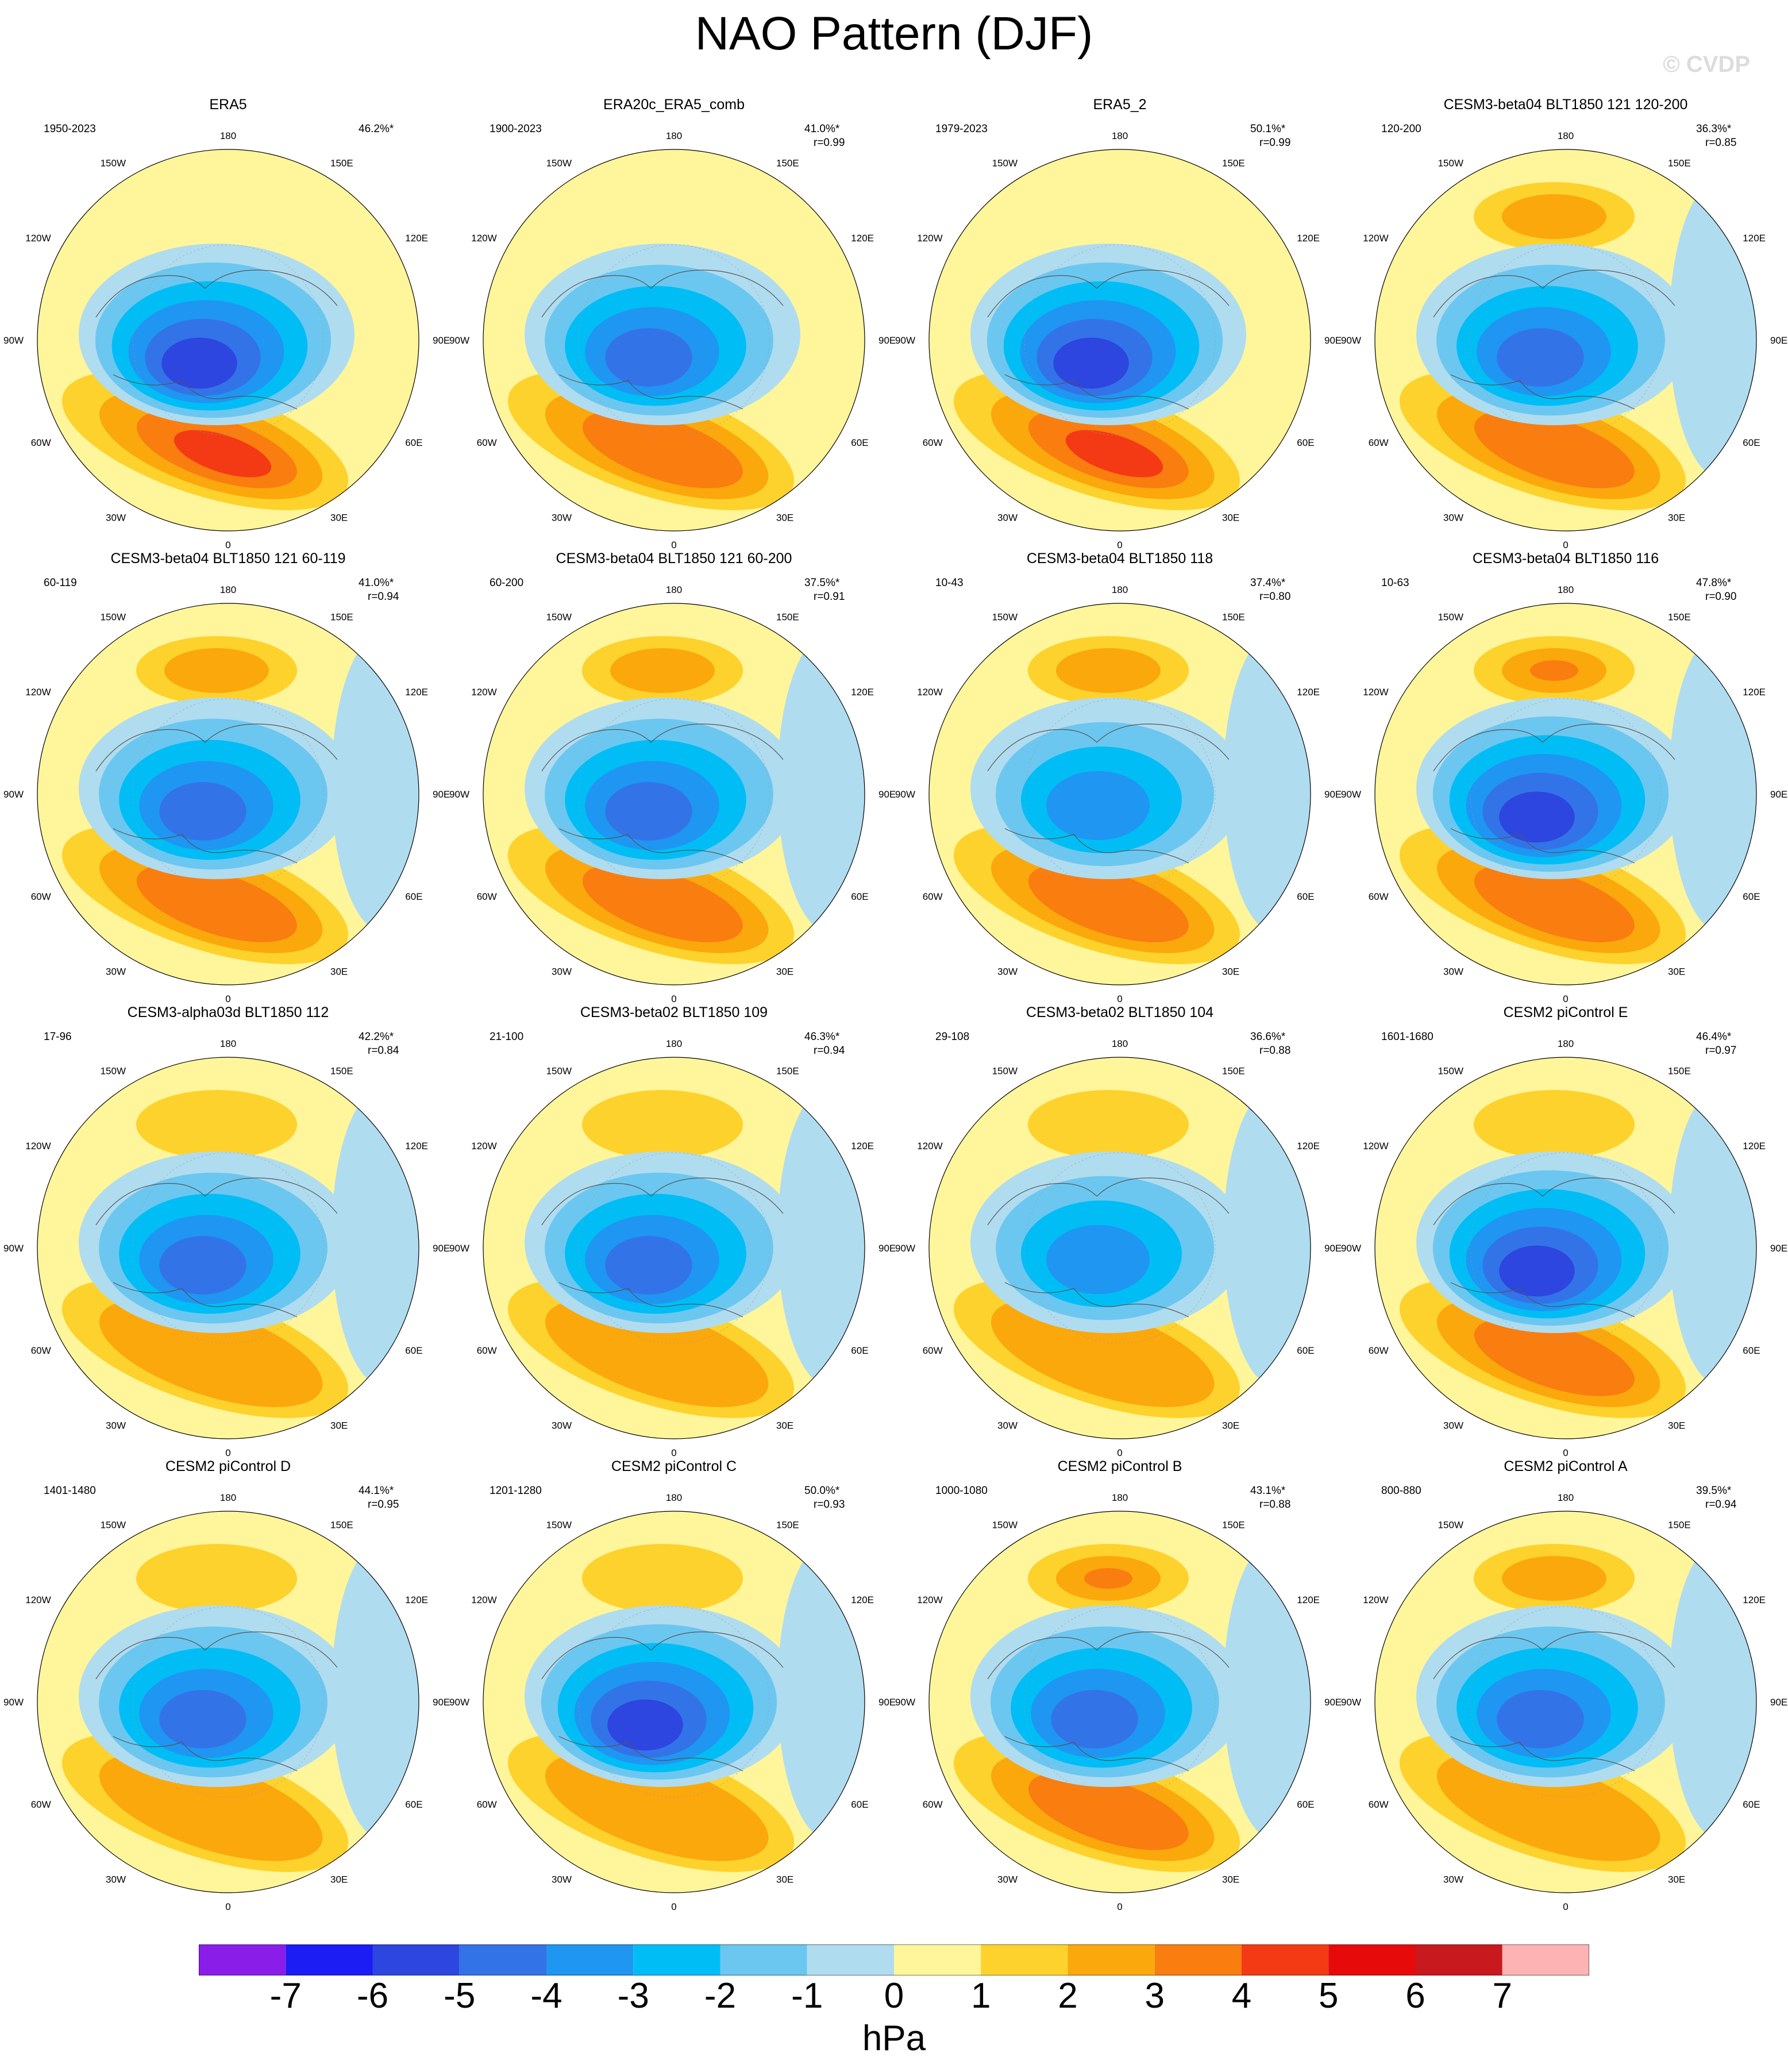 The width and height of the screenshot is (1788, 2072). What do you see at coordinates (961, 129) in the screenshot?
I see `panel-period: 1979-2023` at bounding box center [961, 129].